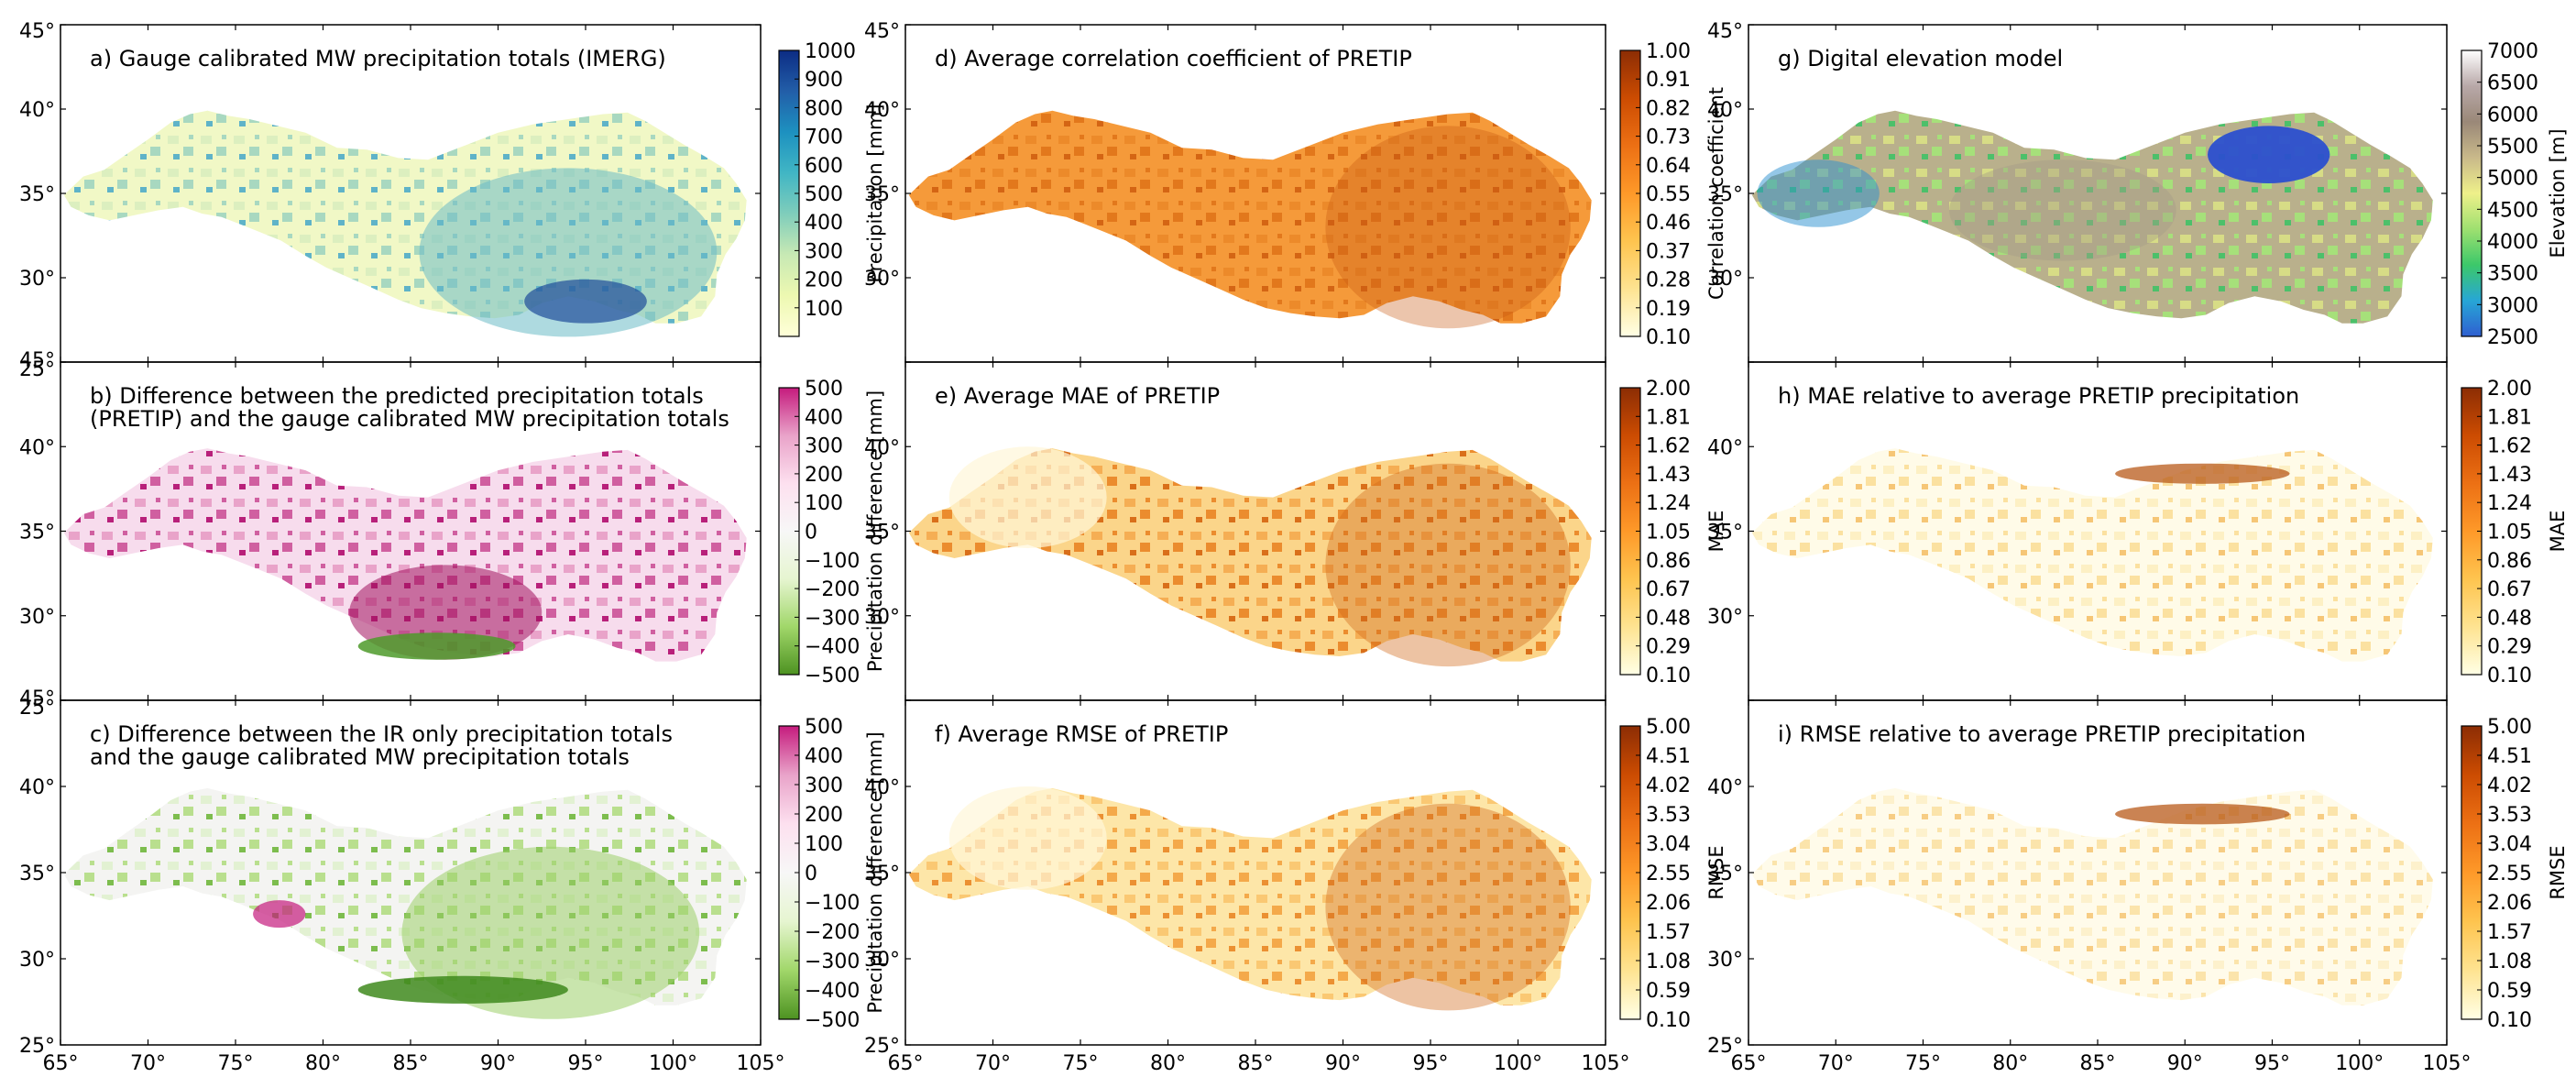  Describe the element at coordinates (2509, 756) in the screenshot. I see `colorbar-tick-label: 4.51` at that location.